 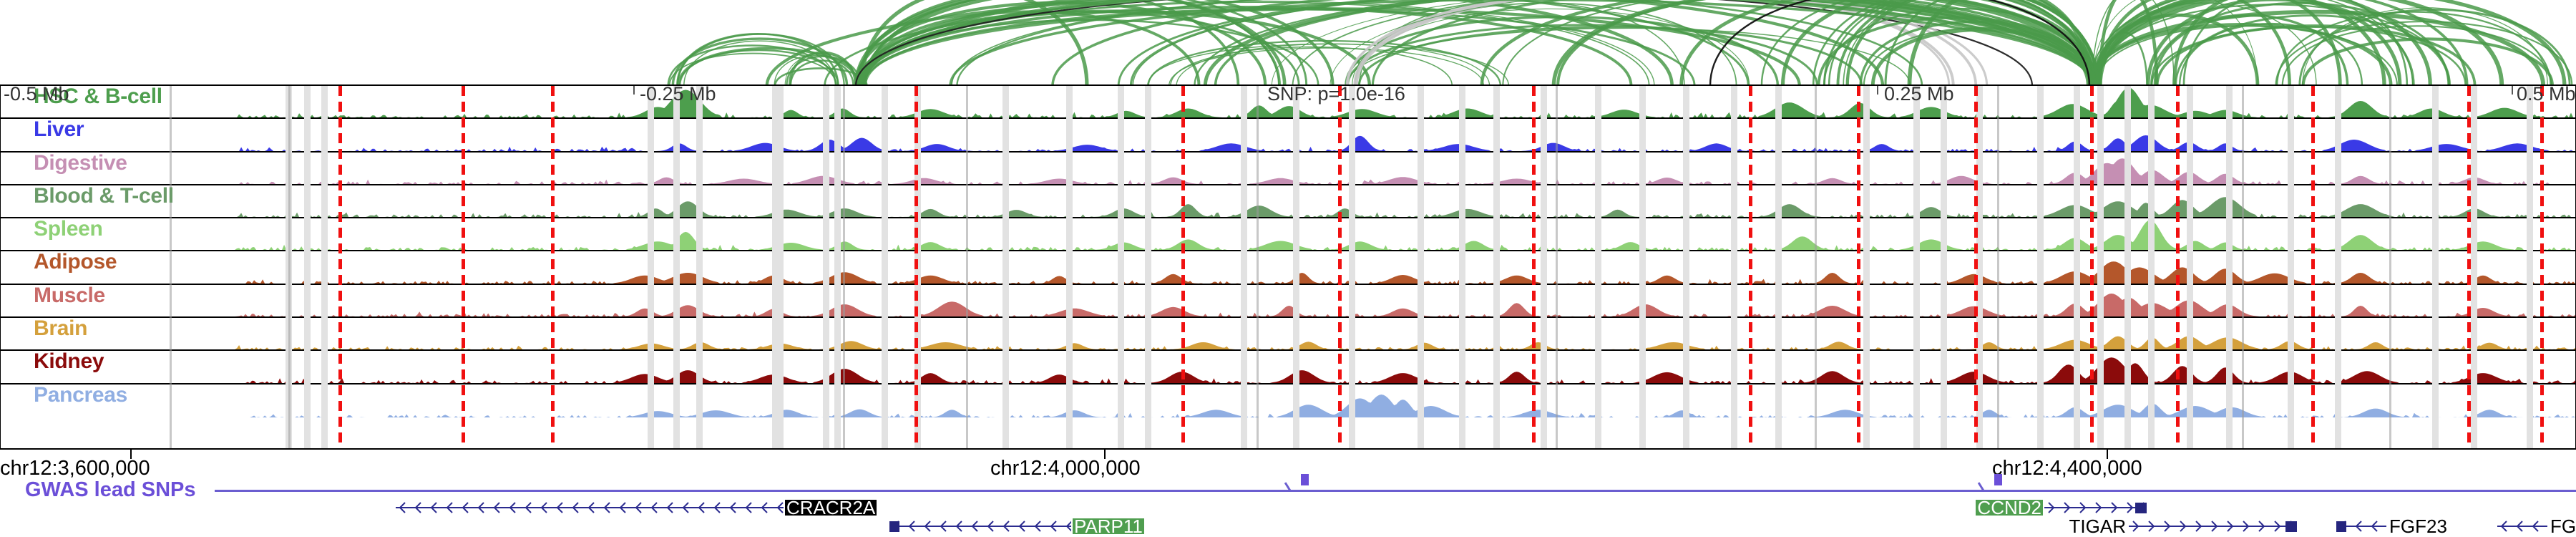 What do you see at coordinates (110, 489) in the screenshot?
I see `gwas-track-label: GWAS lead SNPs` at bounding box center [110, 489].